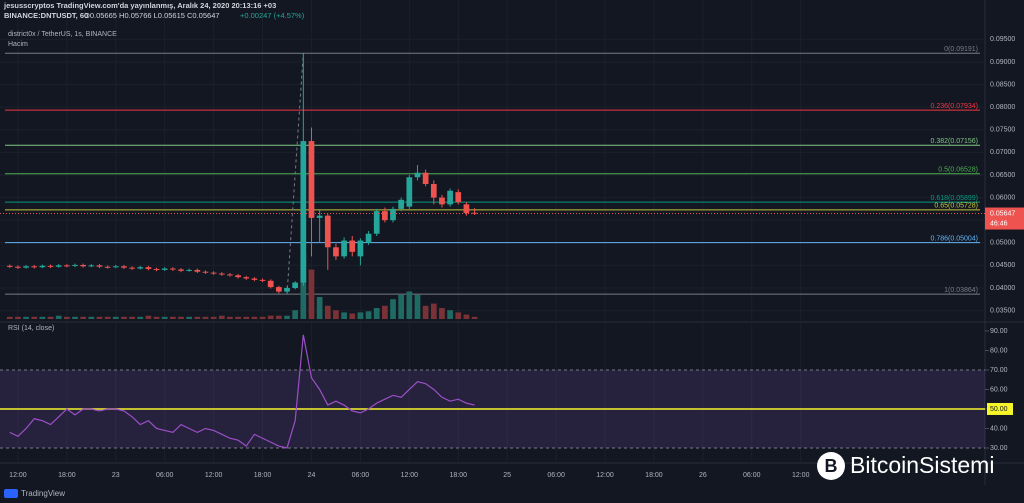 The image size is (1024, 503). I want to click on watermark-icon: B, so click(831, 466).